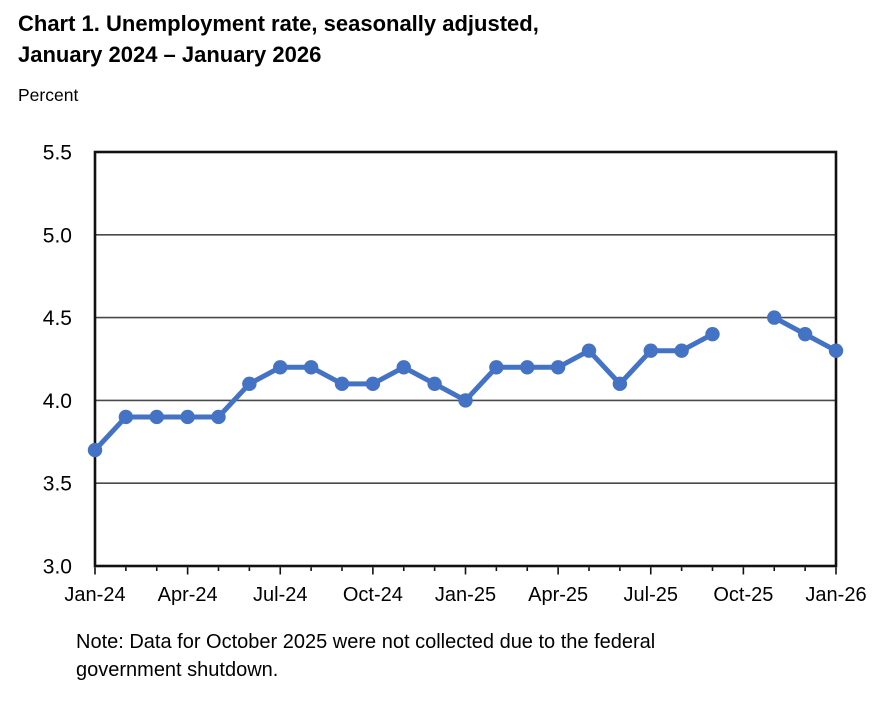 The height and width of the screenshot is (702, 880). What do you see at coordinates (835, 595) in the screenshot?
I see `x-tick-label: Jan-26` at bounding box center [835, 595].